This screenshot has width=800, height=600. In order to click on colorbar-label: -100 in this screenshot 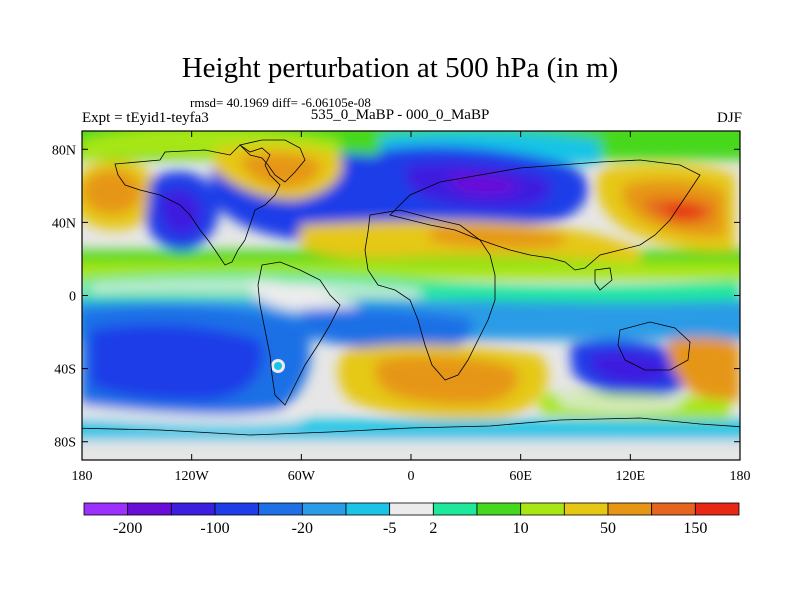, I will do `click(214, 528)`.